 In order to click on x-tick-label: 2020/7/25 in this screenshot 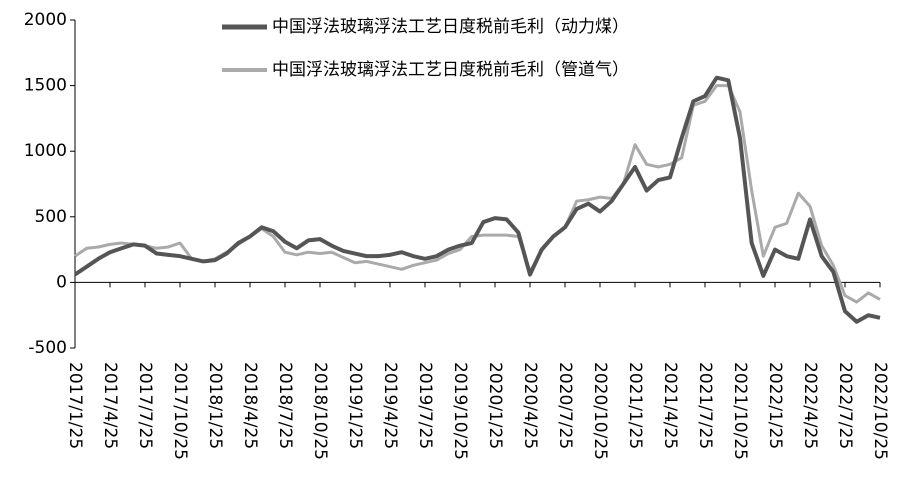, I will do `click(565, 405)`.